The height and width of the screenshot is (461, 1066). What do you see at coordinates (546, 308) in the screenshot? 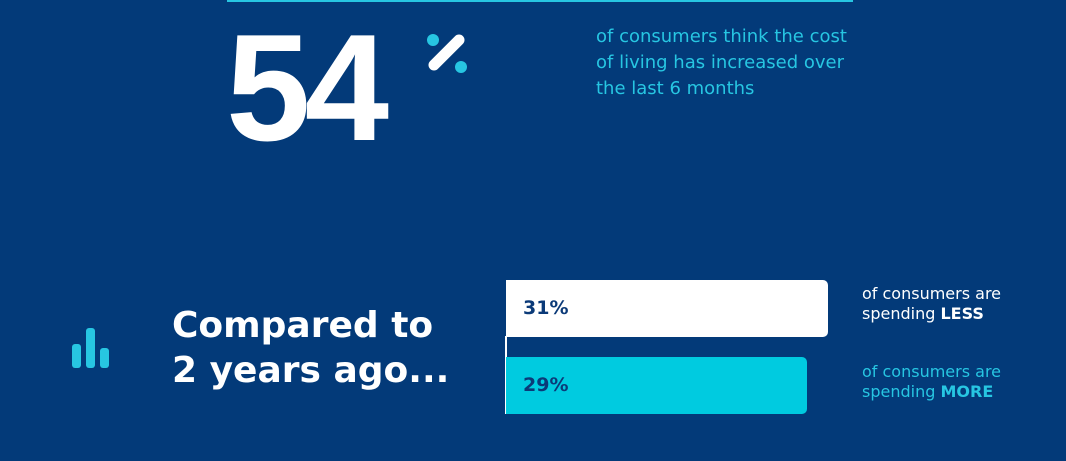
I see `bar-label: 31%` at bounding box center [546, 308].